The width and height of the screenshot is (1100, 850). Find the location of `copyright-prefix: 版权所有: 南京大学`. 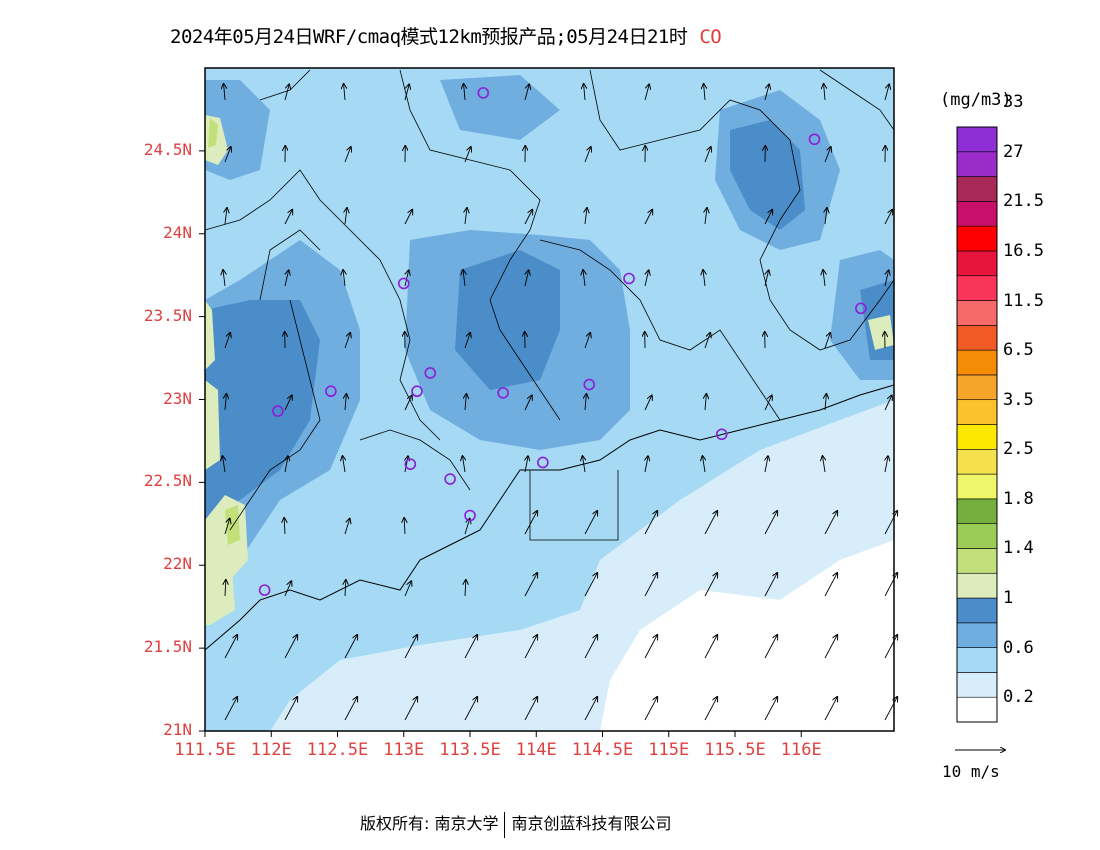

copyright-prefix: 版权所有: 南京大学 is located at coordinates (429, 823).